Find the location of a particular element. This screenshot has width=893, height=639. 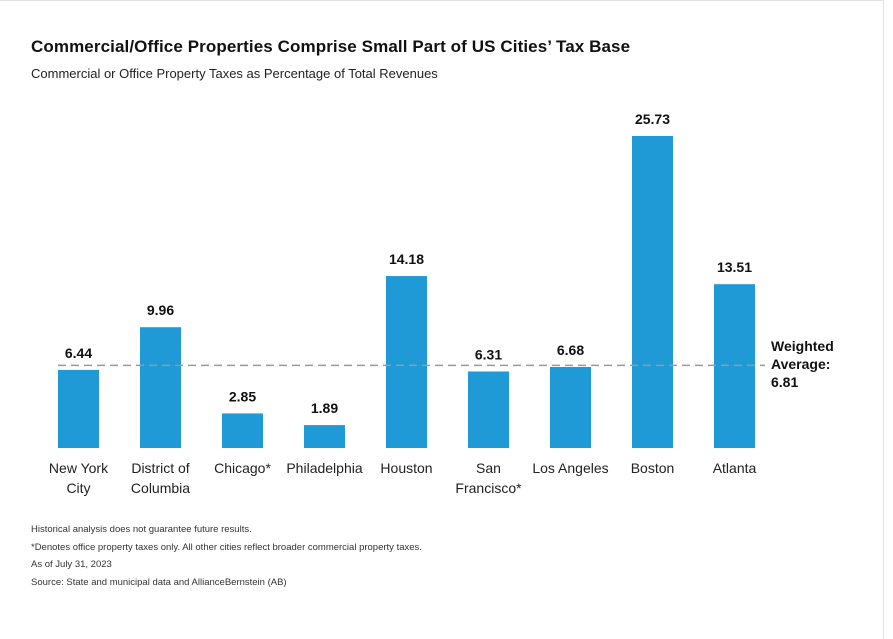

average-value: 6.81 is located at coordinates (785, 382).